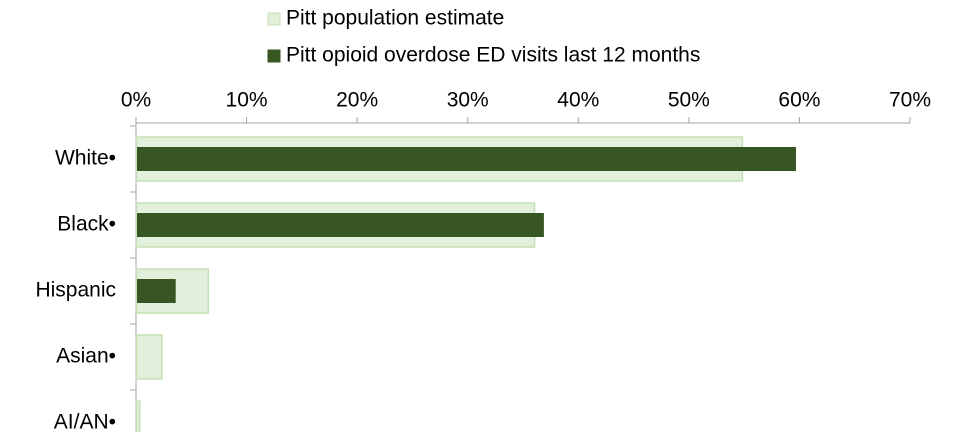 This screenshot has height=432, width=955. What do you see at coordinates (799, 100) in the screenshot?
I see `x-tick-label: 60%` at bounding box center [799, 100].